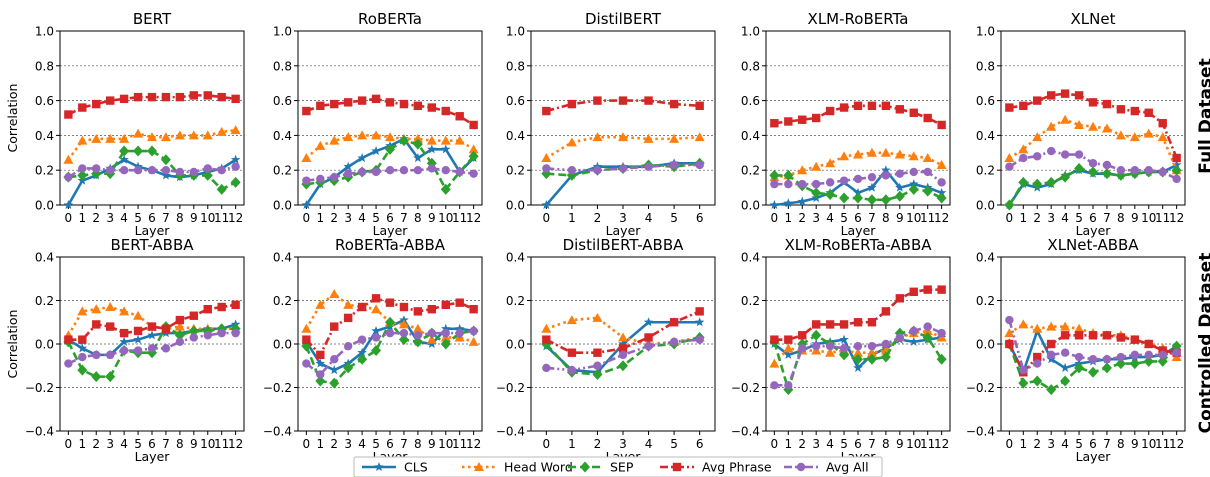  What do you see at coordinates (611, 124) in the screenshot?
I see `subplot-distilbert: 0.0 0.2 0.4 0.6 0.8 1.0 0 1 2 3 4 5 6 DistilBERT Layer` at bounding box center [611, 124].